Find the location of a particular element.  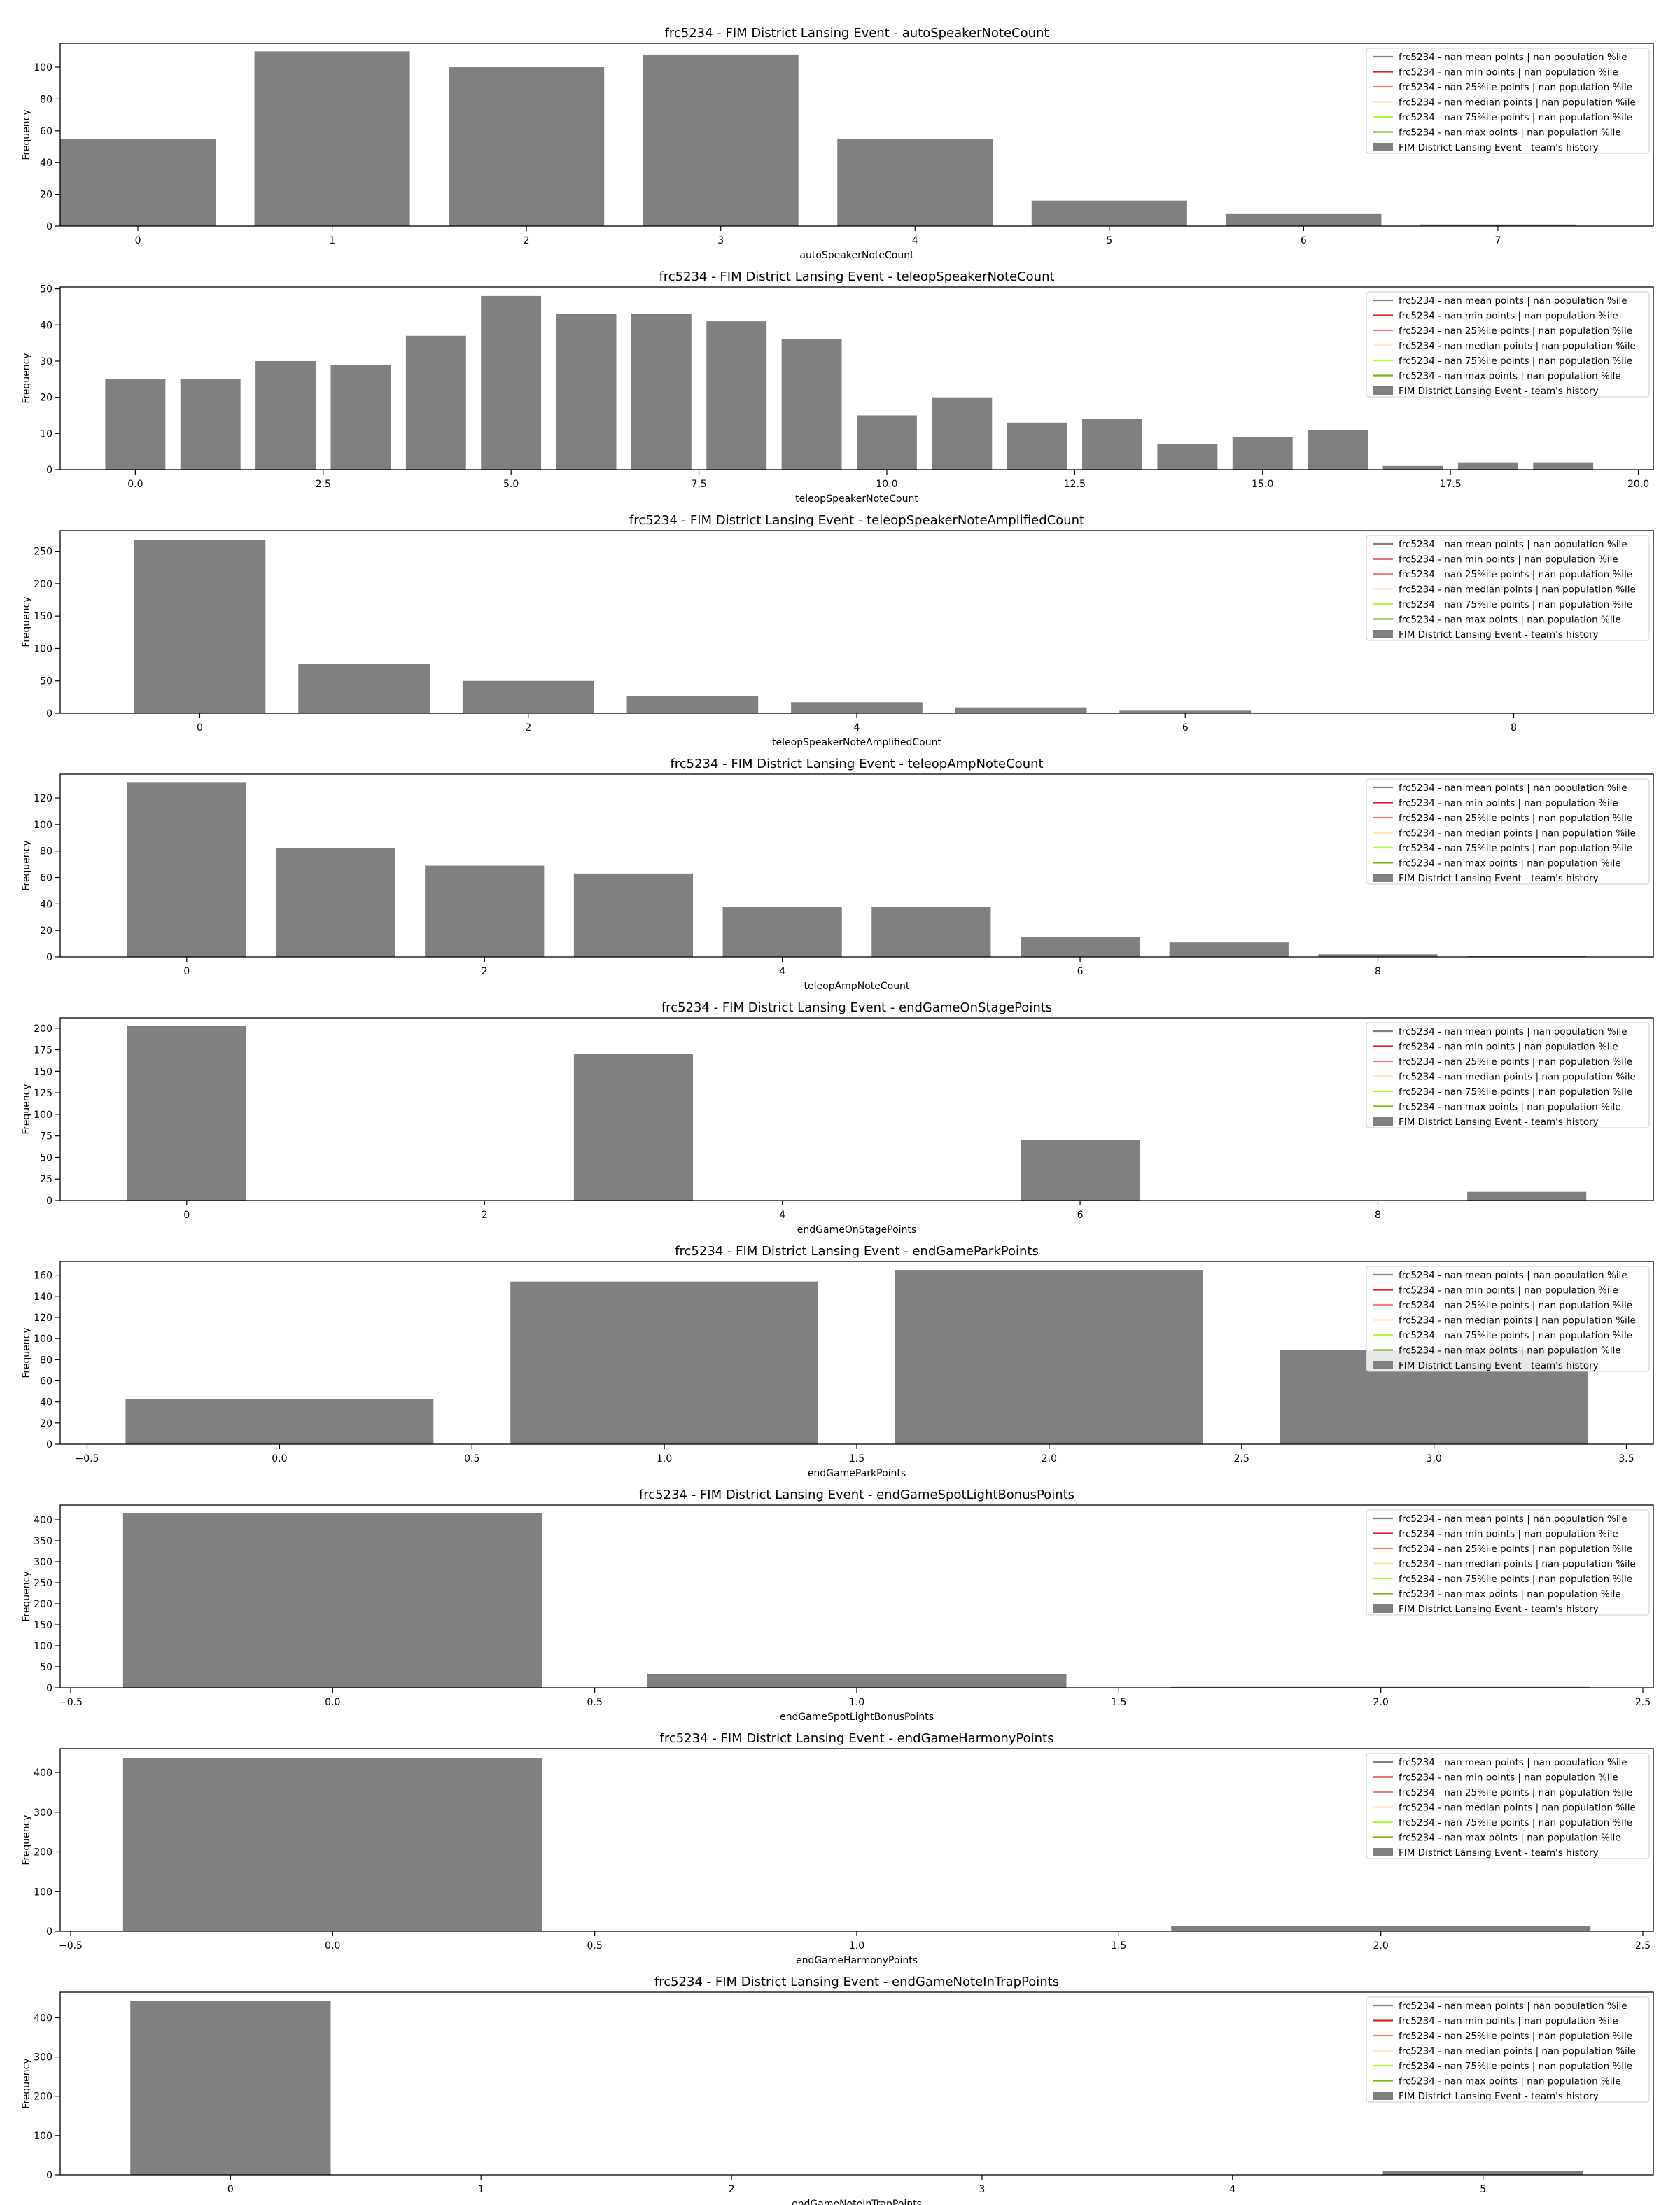

x-tick-label: 15.0 is located at coordinates (1262, 484).